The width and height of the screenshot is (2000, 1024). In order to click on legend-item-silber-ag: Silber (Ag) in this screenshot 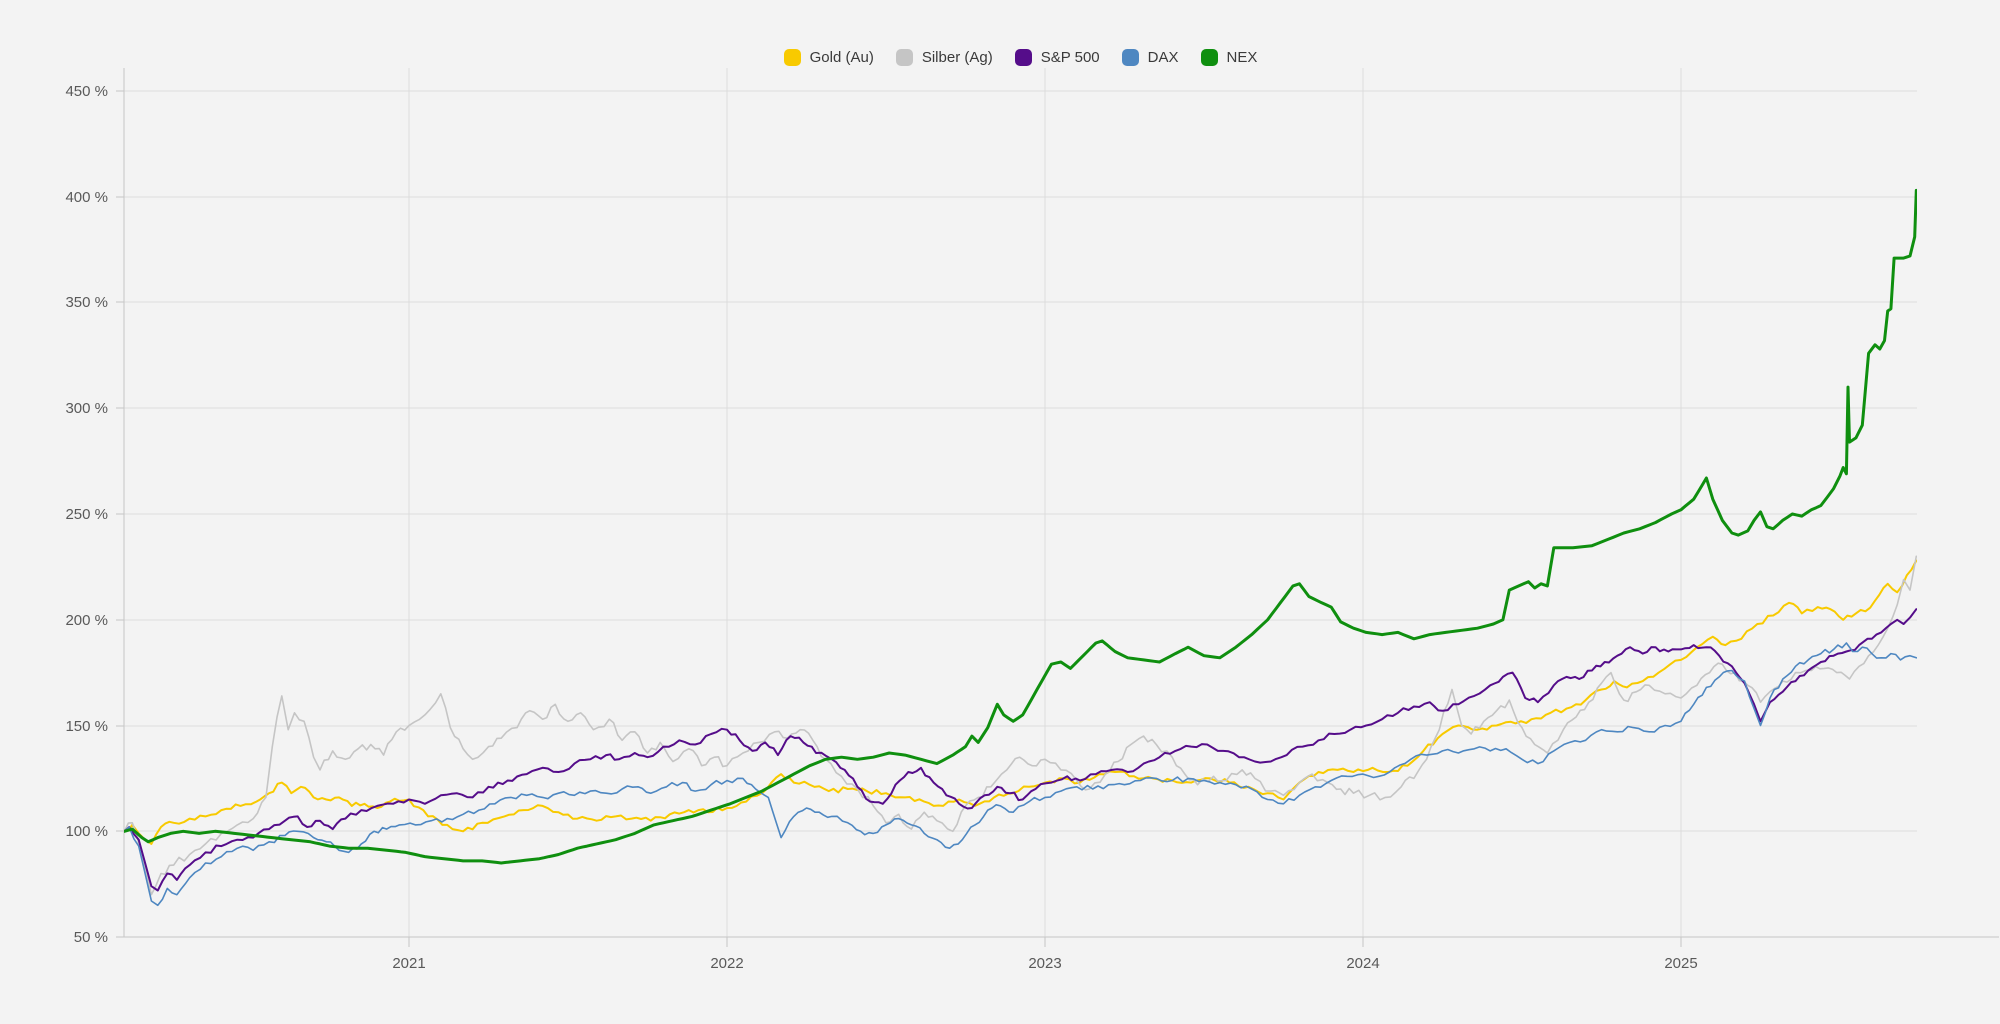, I will do `click(944, 57)`.